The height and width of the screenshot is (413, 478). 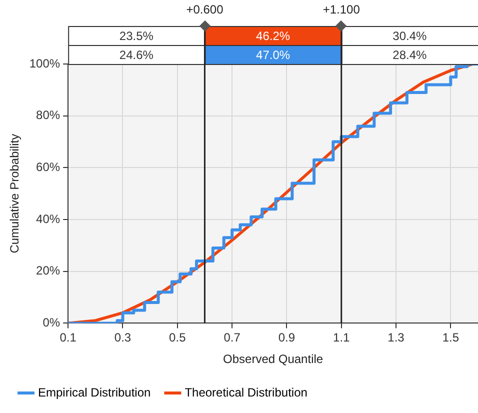 What do you see at coordinates (15, 194) in the screenshot?
I see `y-axis-title: Cumulative Probability` at bounding box center [15, 194].